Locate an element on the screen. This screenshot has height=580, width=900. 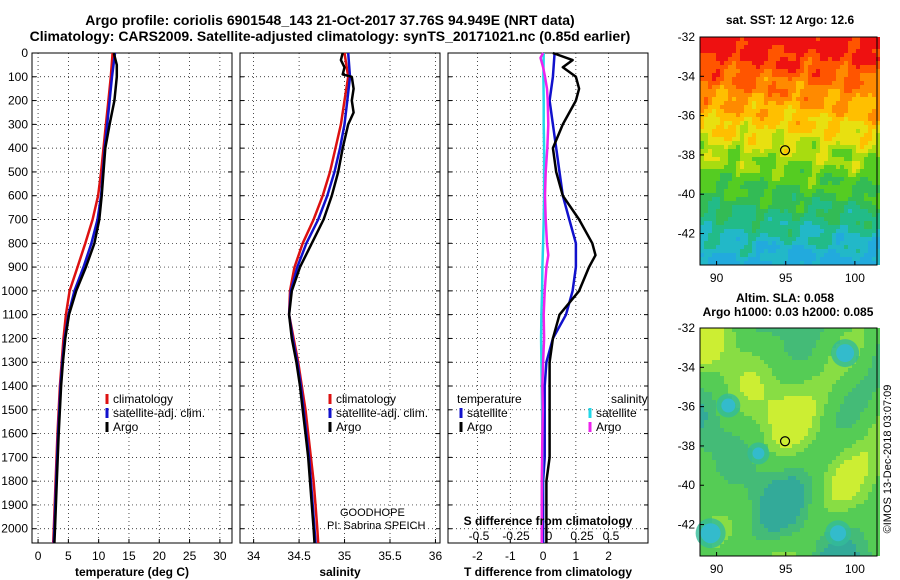
y-tick-label: 100 is located at coordinates (18, 77).